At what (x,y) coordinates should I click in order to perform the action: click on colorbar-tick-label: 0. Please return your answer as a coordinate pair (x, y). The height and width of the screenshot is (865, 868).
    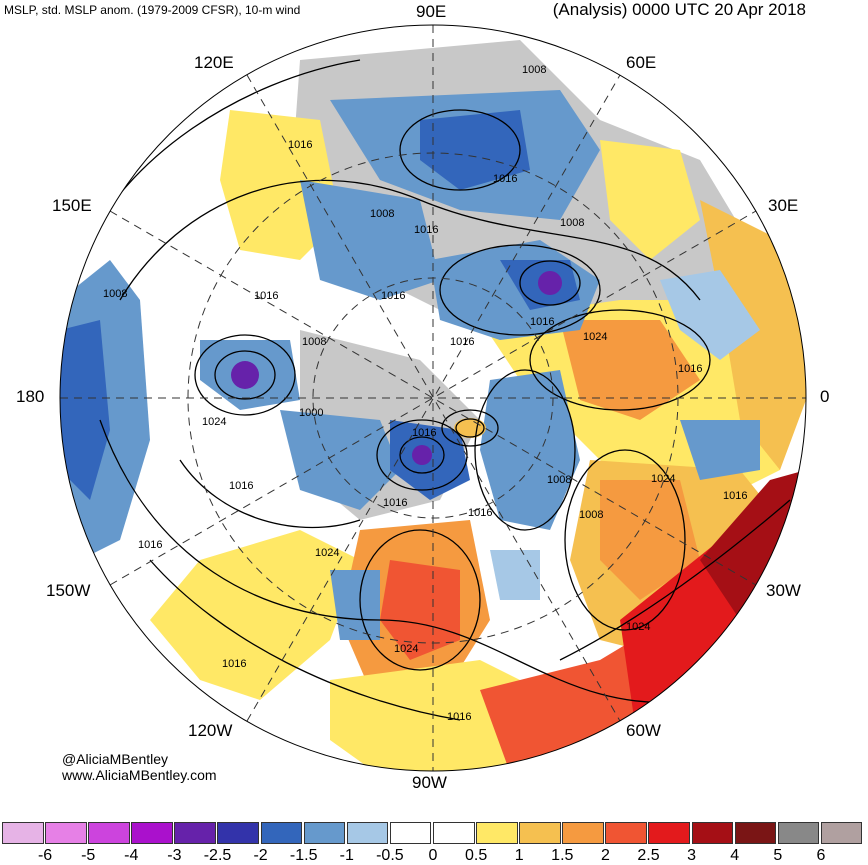
    Looking at the image, I should click on (433, 855).